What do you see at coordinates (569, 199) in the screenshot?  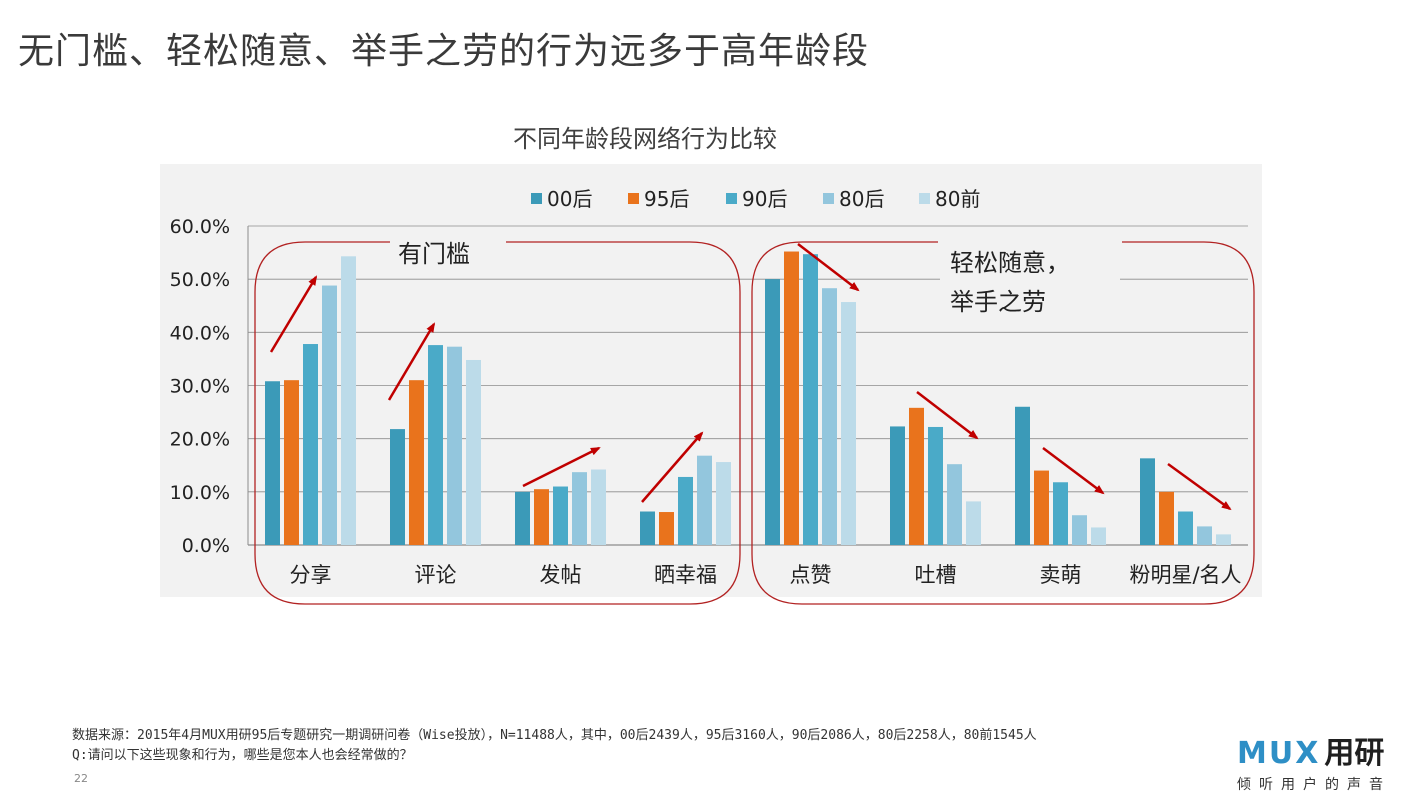 I see `legend-label-0: 00后` at bounding box center [569, 199].